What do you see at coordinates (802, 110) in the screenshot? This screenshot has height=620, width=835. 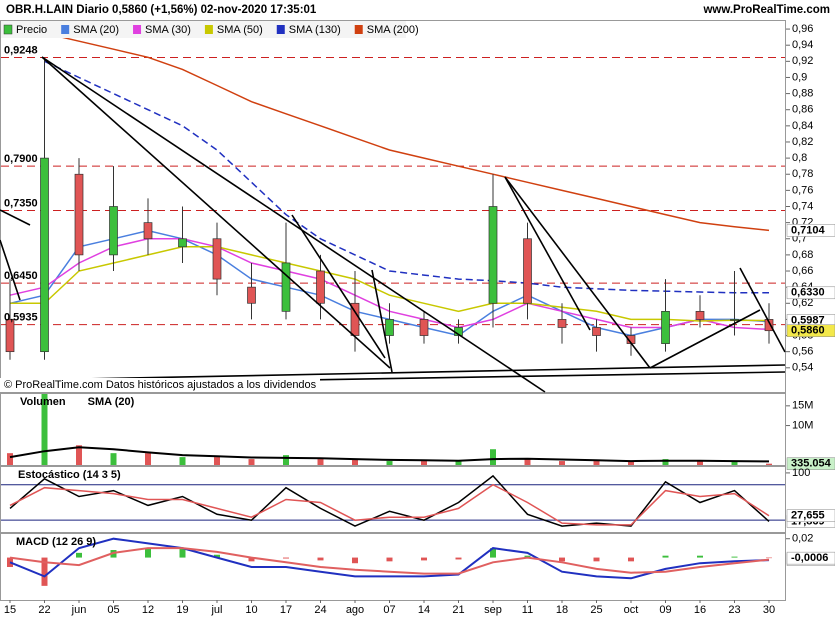 I see `y-tick-label: 0,86` at bounding box center [802, 110].